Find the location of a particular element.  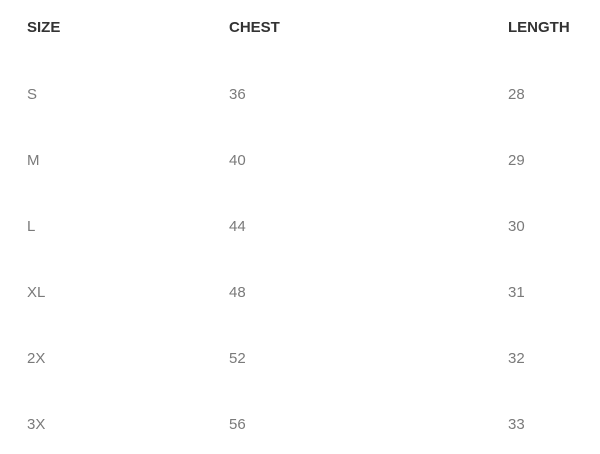

table-cell: 32 is located at coordinates (516, 358).